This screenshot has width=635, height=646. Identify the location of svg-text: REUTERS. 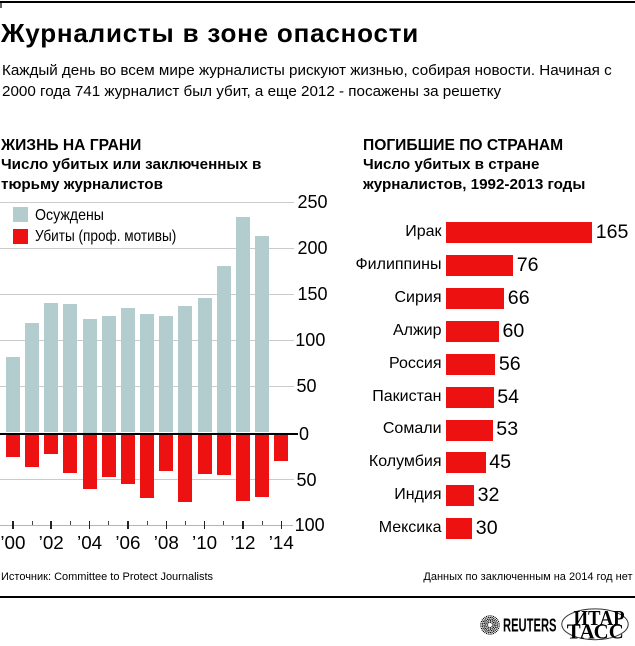
(530, 626).